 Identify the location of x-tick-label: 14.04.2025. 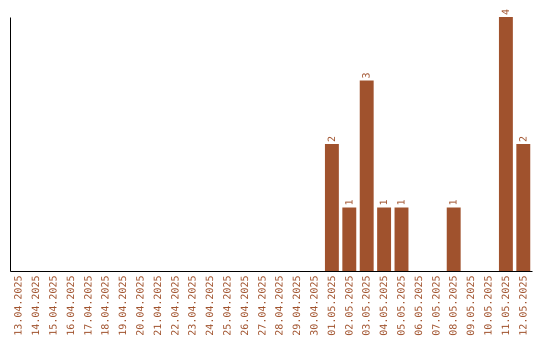
(36, 306).